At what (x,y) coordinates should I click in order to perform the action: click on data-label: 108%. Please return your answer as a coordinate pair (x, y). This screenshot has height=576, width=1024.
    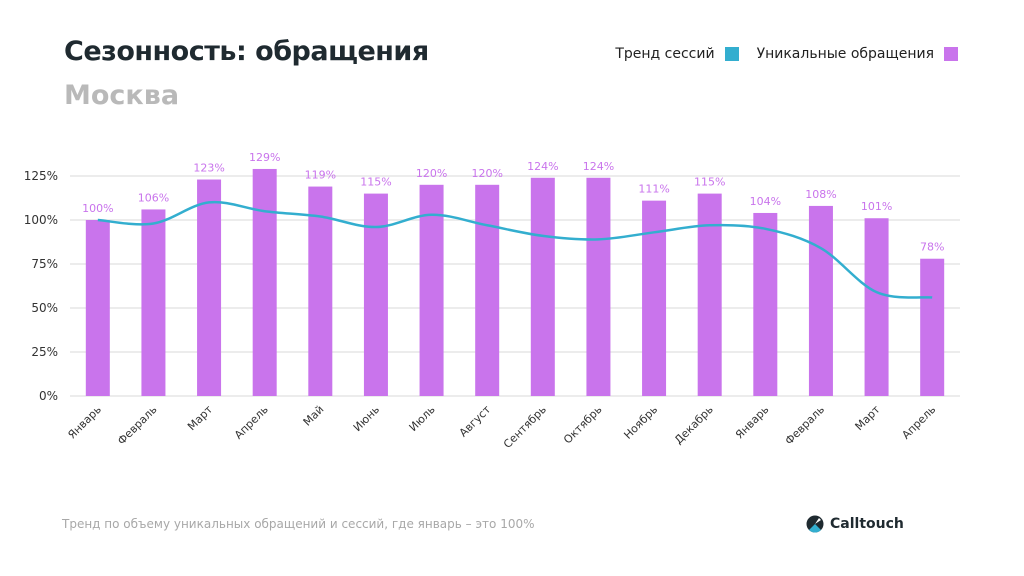
    Looking at the image, I should click on (820, 194).